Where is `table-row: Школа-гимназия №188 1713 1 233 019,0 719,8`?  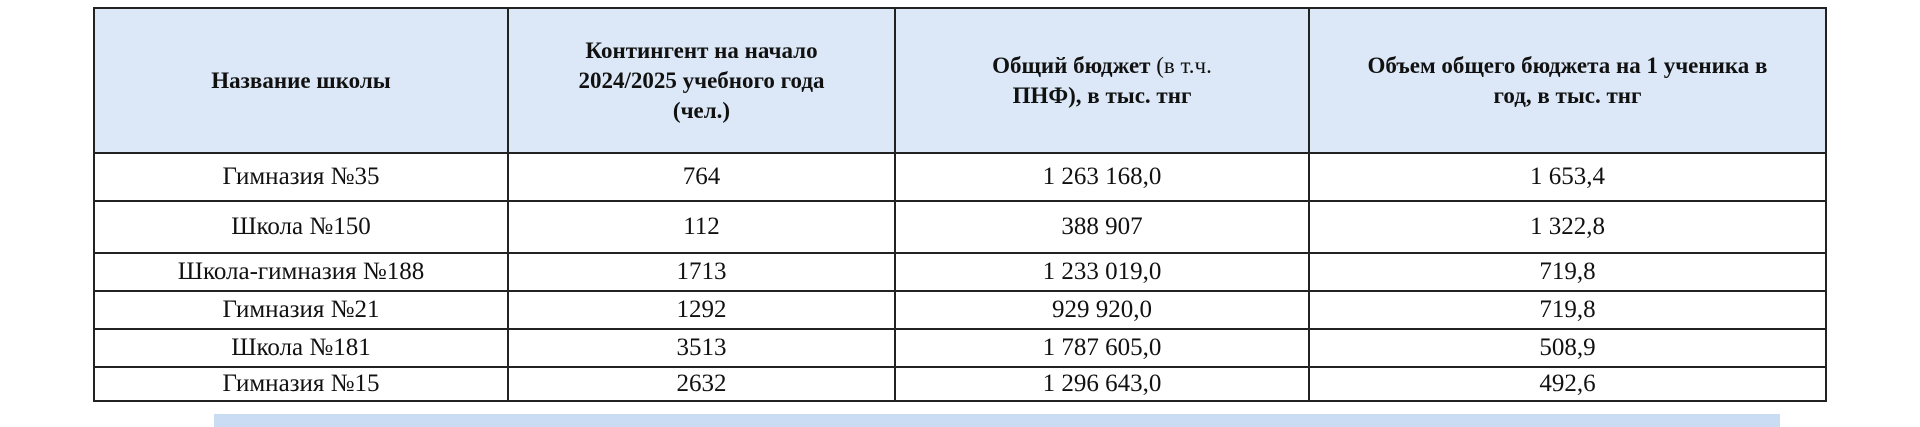 table-row: Школа-гимназия №188 1713 1 233 019,0 719,8 is located at coordinates (960, 272).